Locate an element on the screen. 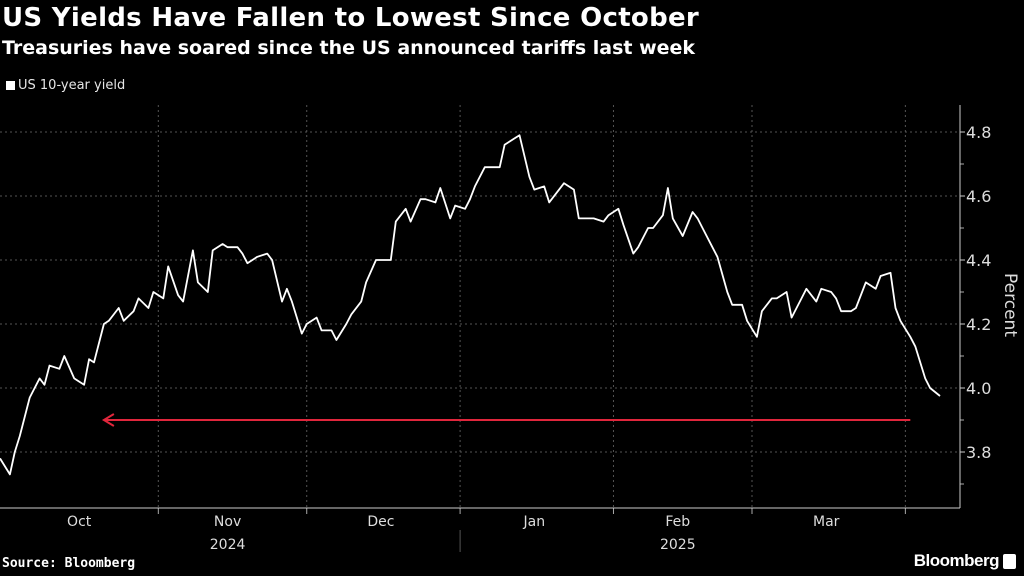  y-axis-label: Percent is located at coordinates (1010, 305).